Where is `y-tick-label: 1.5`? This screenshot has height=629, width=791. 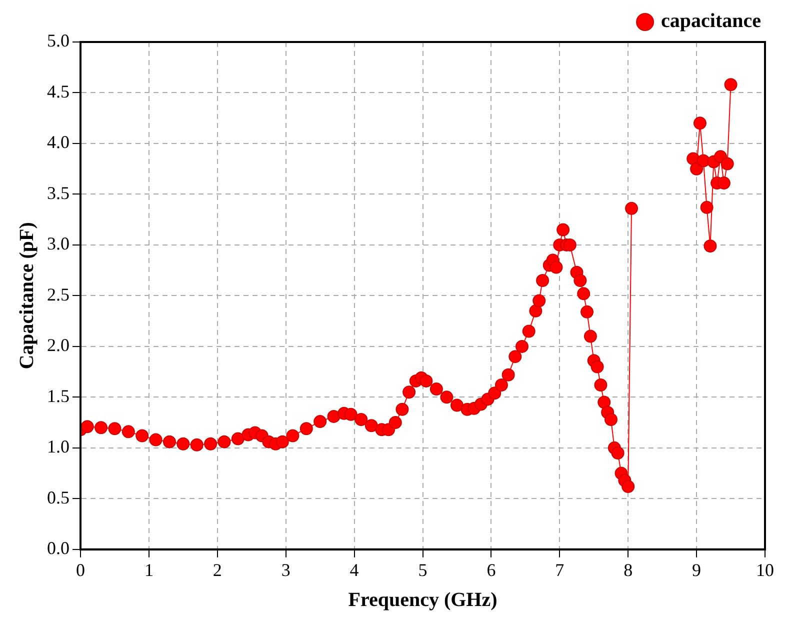
y-tick-label: 1.5 is located at coordinates (58, 396).